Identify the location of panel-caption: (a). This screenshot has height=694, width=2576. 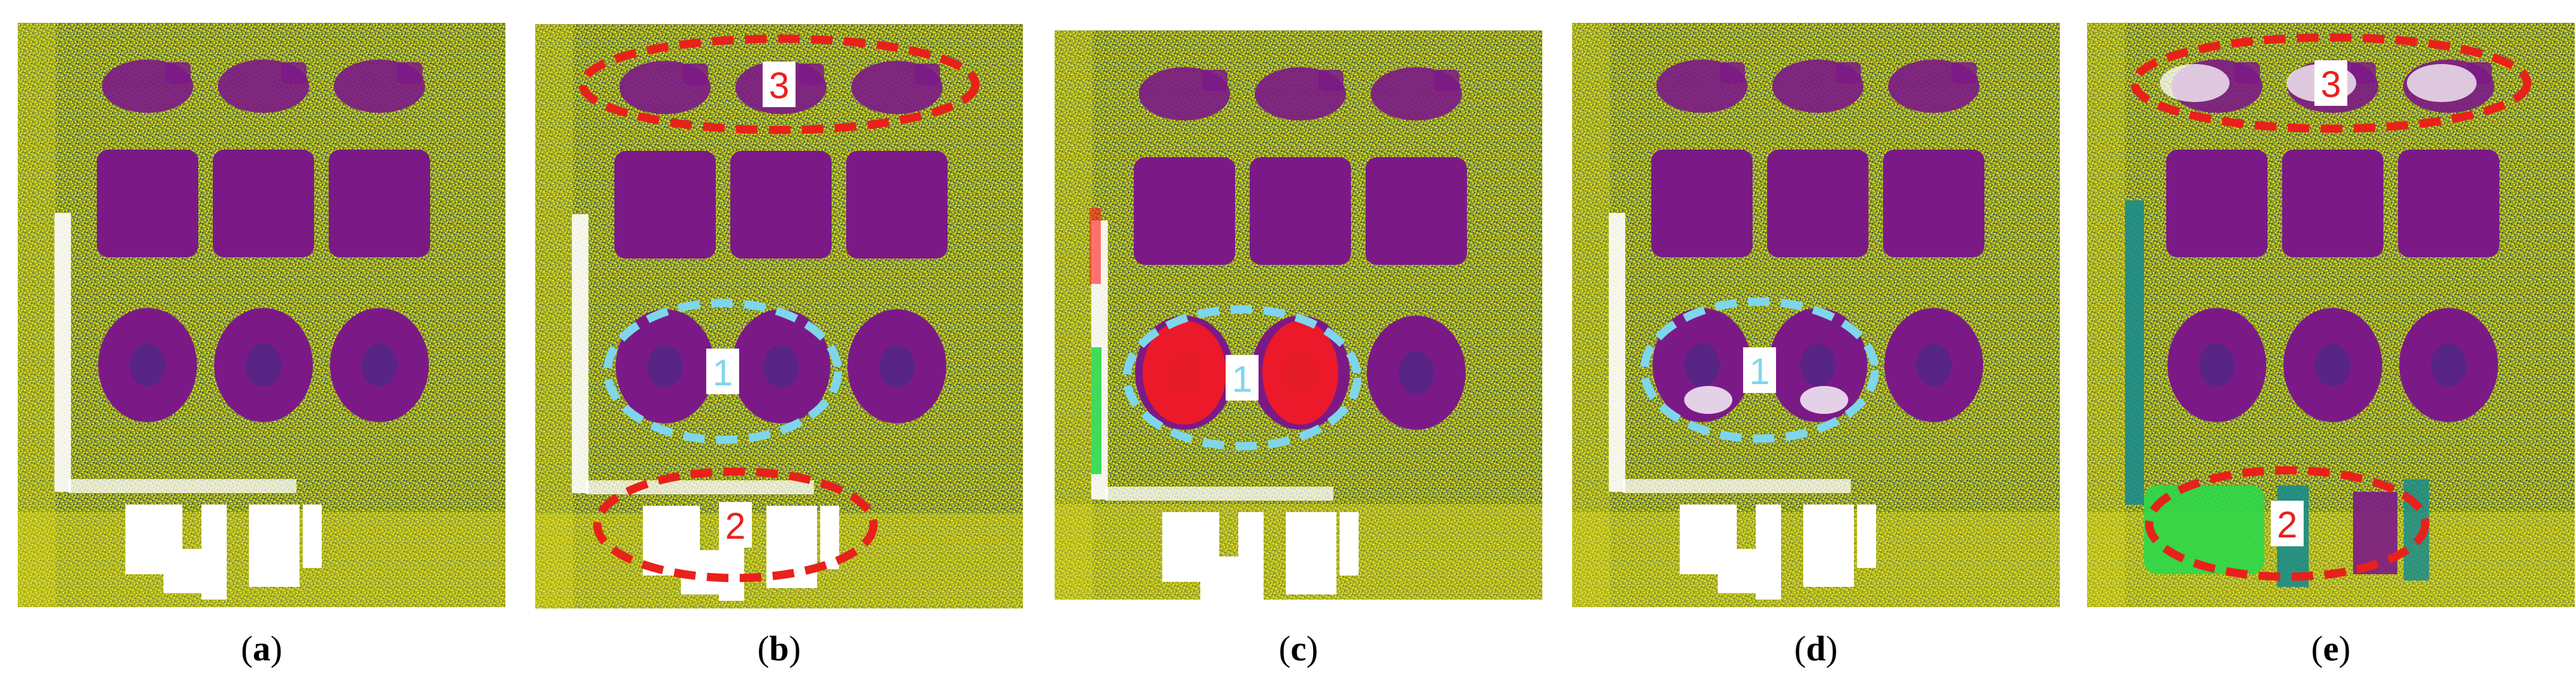
(261, 649).